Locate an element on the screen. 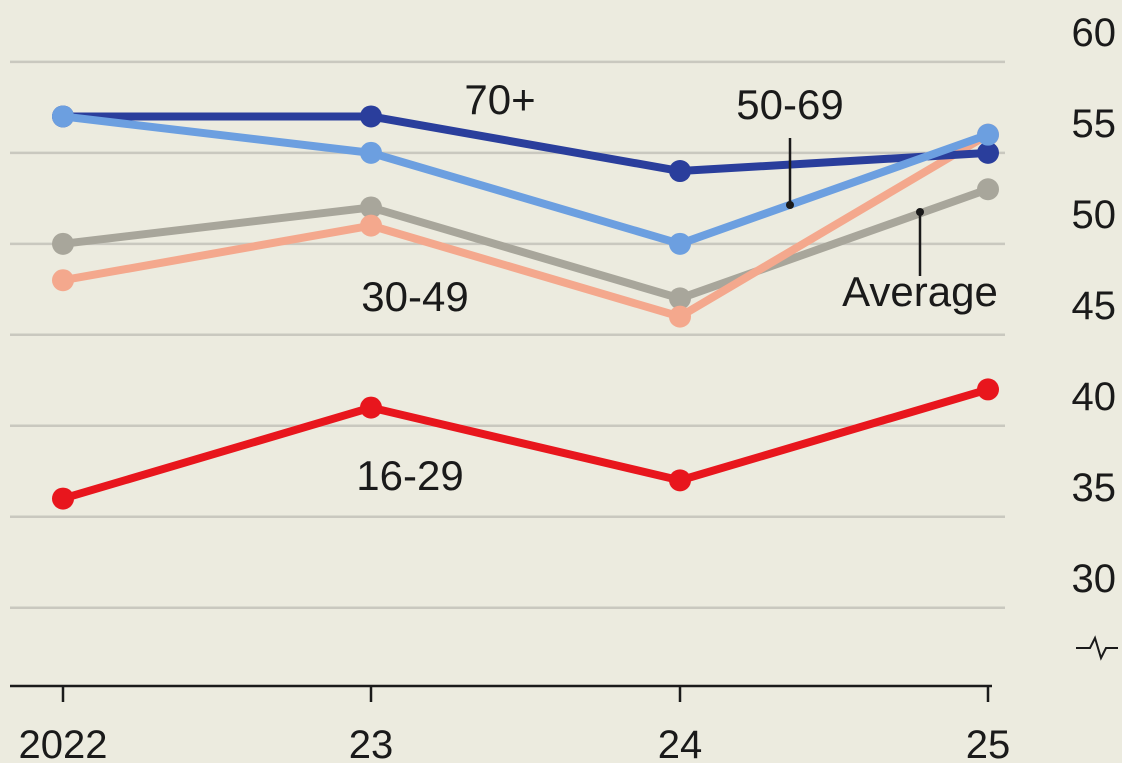 This screenshot has width=1122, height=763. series-label: 50-69 is located at coordinates (789, 104).